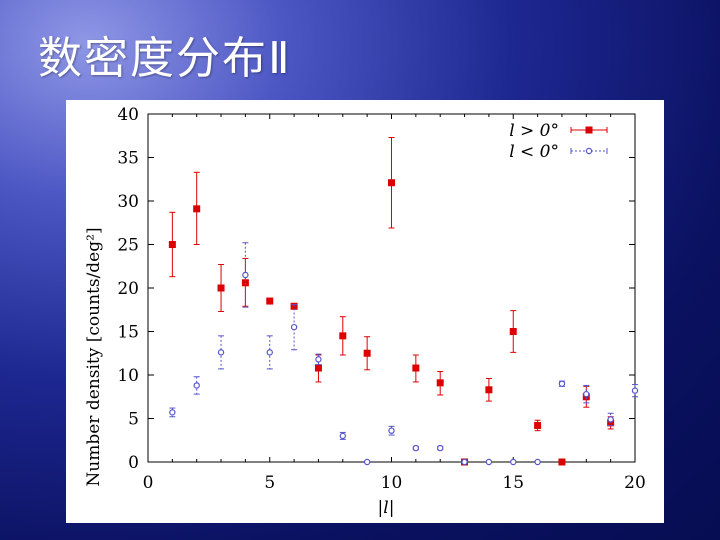 This screenshot has height=540, width=720. What do you see at coordinates (148, 483) in the screenshot?
I see `x-tick-label: 0` at bounding box center [148, 483].